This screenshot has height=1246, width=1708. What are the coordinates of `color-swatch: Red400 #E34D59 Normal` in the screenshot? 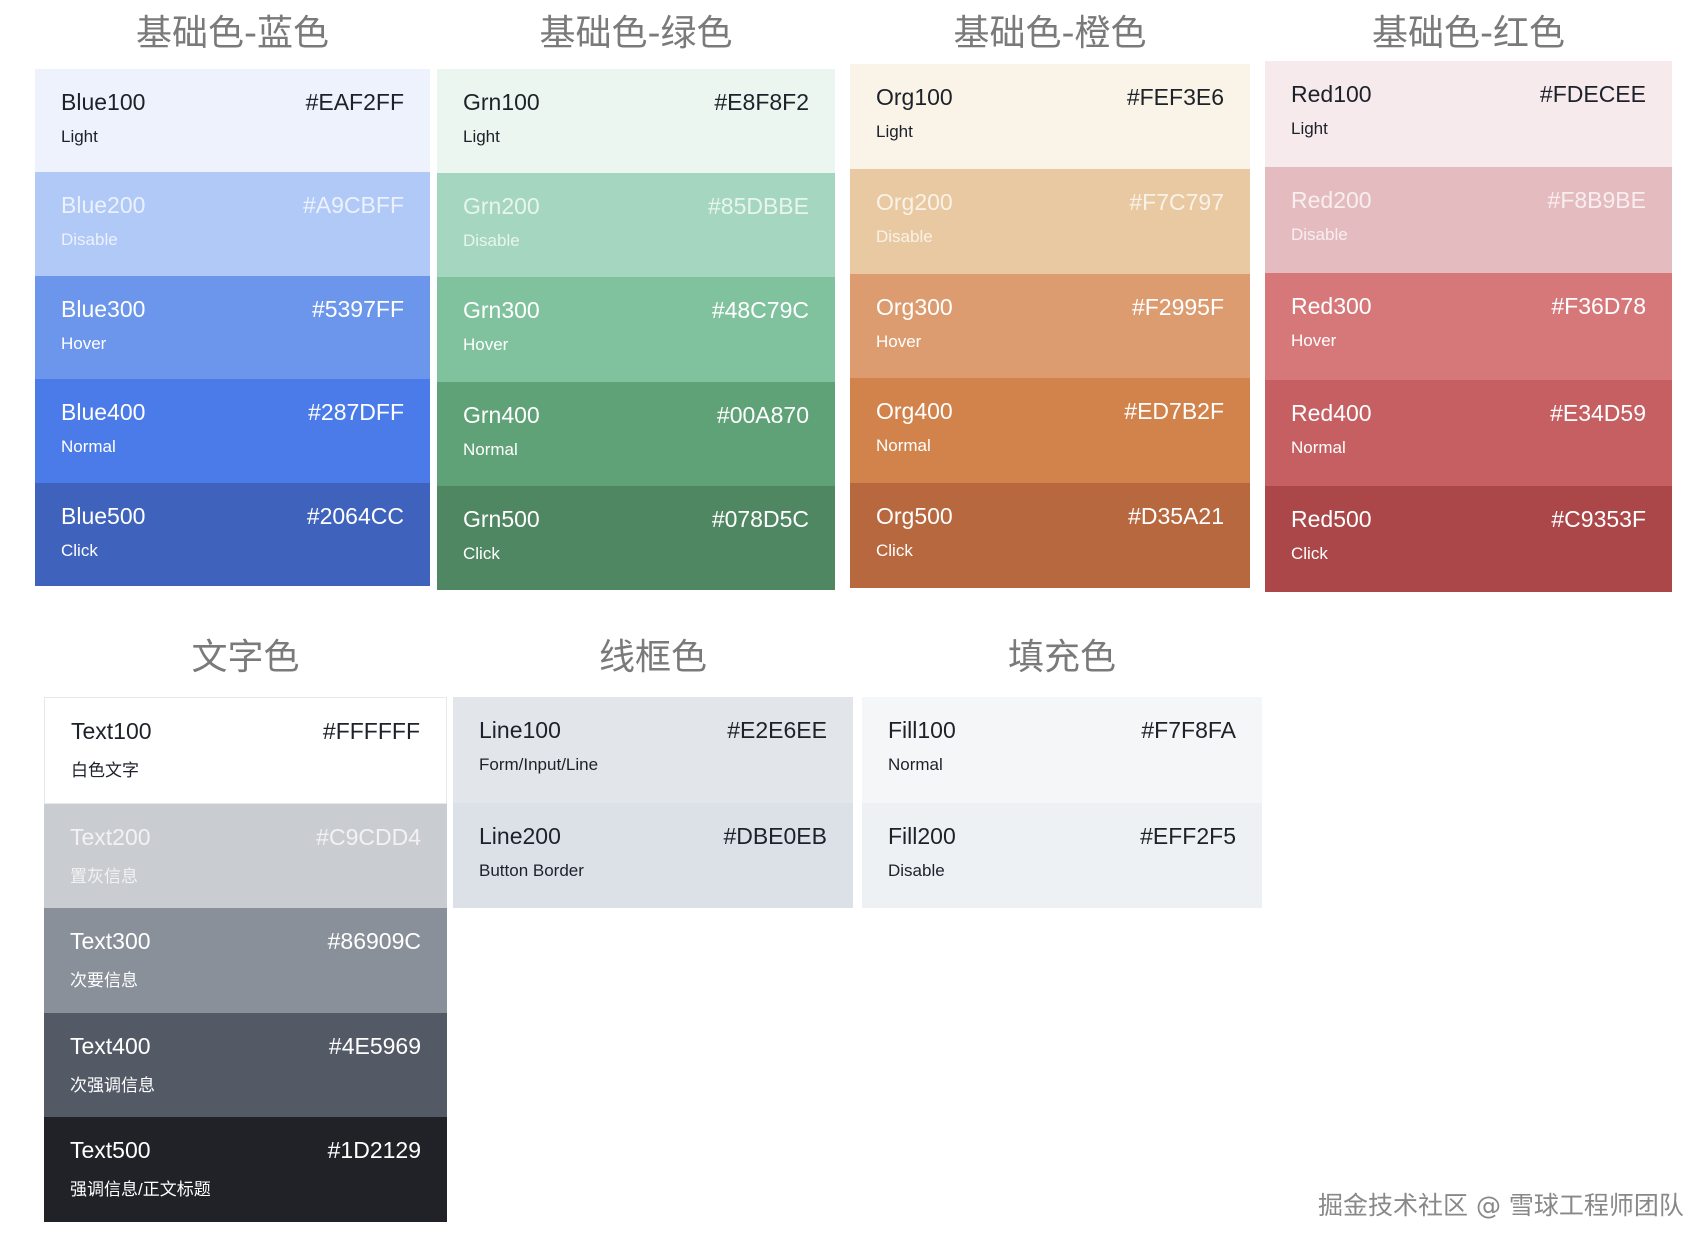 It's located at (1468, 432).